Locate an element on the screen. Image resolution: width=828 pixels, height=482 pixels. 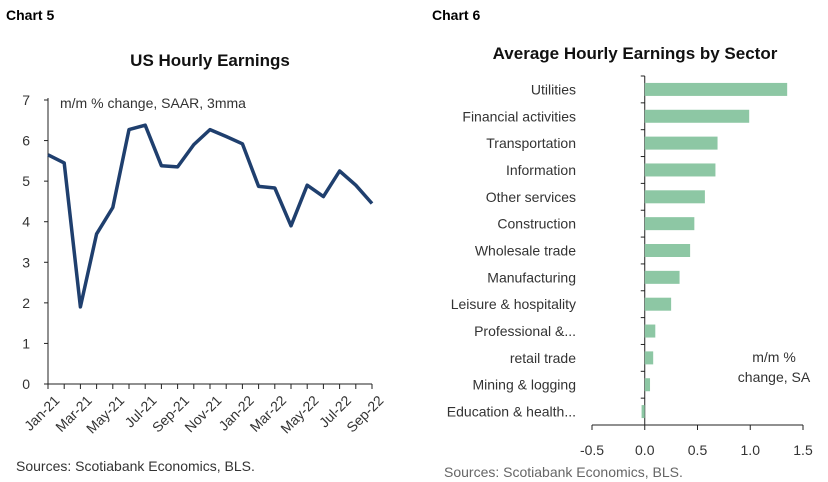
bar-chart-title: Average Hourly Earnings by Sector is located at coordinates (635, 53).